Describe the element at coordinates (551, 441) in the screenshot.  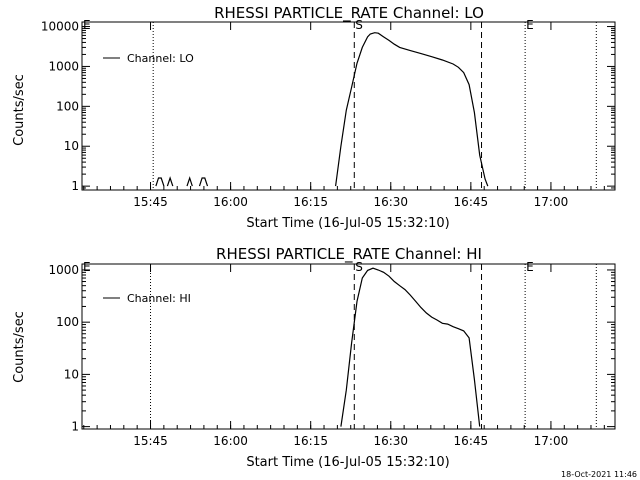
I see `x-tick-label-hi: 17:00` at that location.